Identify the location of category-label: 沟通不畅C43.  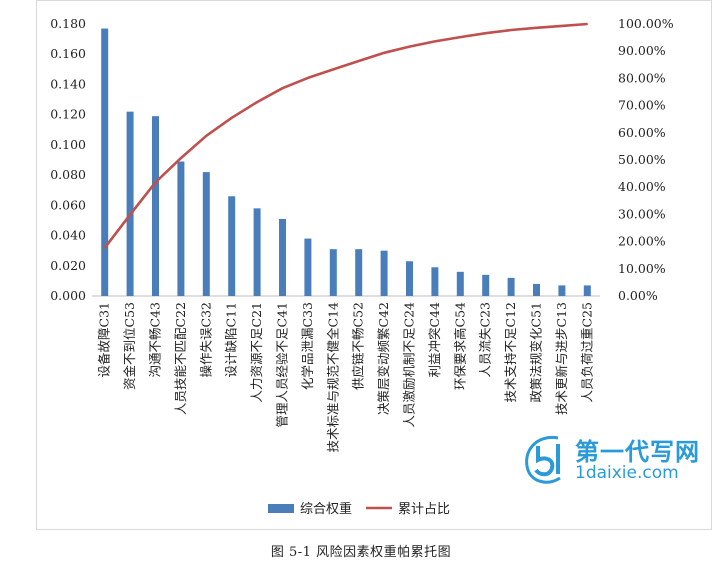
(155, 340).